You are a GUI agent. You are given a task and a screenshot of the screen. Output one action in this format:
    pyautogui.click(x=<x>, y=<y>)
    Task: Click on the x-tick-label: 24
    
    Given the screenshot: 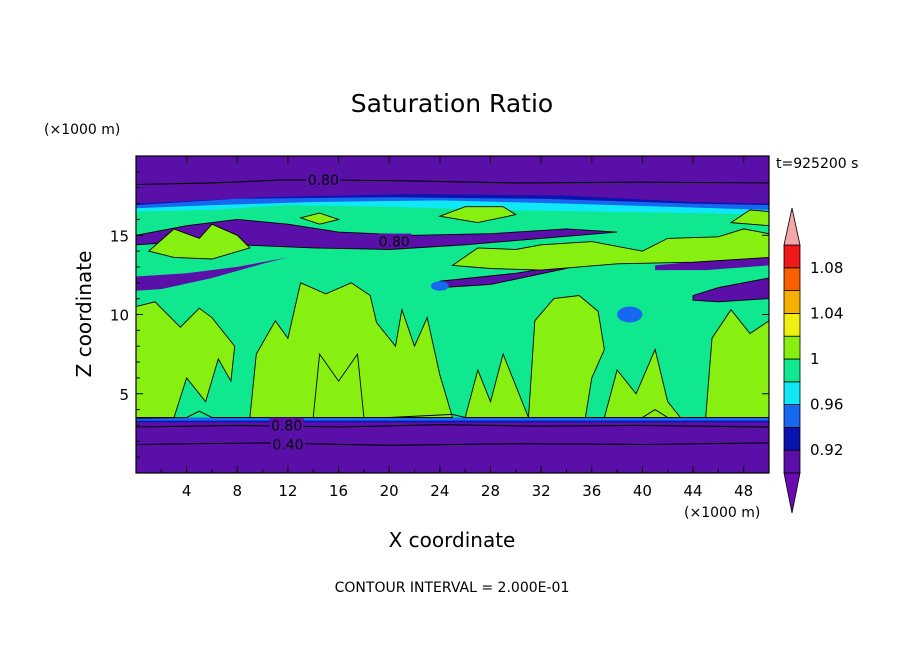 What is the action you would take?
    pyautogui.click(x=439, y=491)
    